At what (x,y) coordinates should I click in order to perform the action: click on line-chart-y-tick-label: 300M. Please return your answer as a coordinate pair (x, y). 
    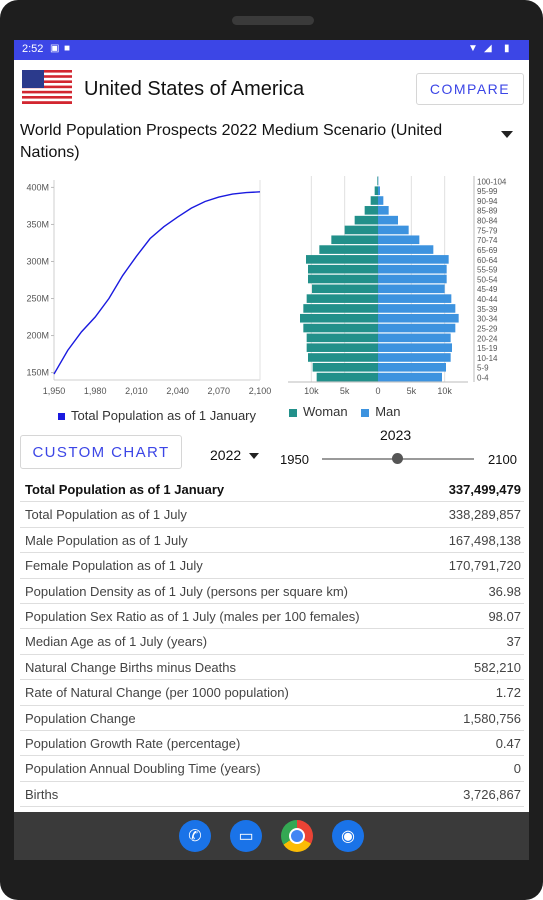
    Looking at the image, I should click on (37, 261).